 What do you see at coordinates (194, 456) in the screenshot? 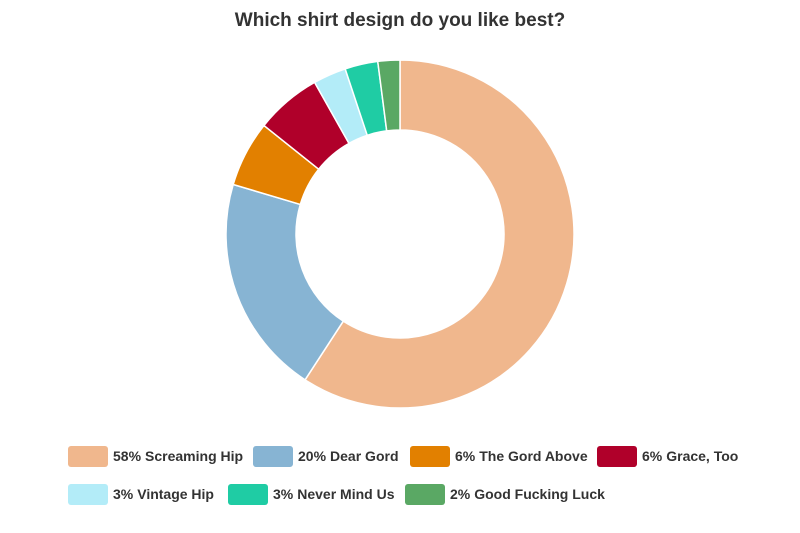
I see `legend-name: Screaming Hip` at bounding box center [194, 456].